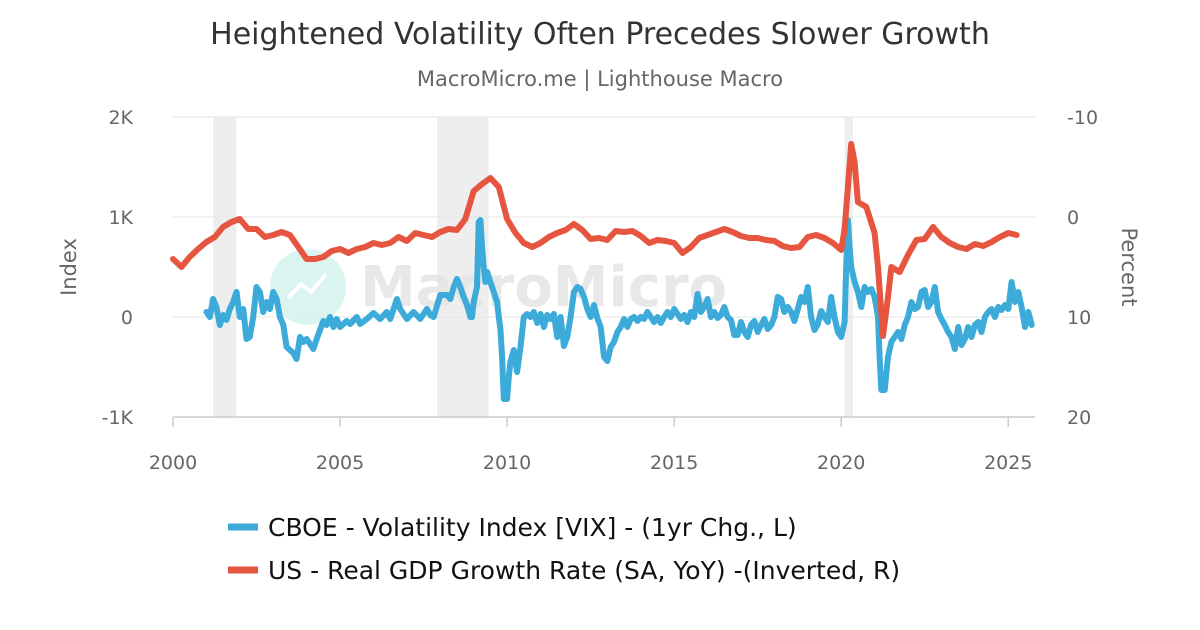 Image resolution: width=1200 pixels, height=630 pixels. What do you see at coordinates (120, 118) in the screenshot?
I see `left-tick-label: 2K` at bounding box center [120, 118].